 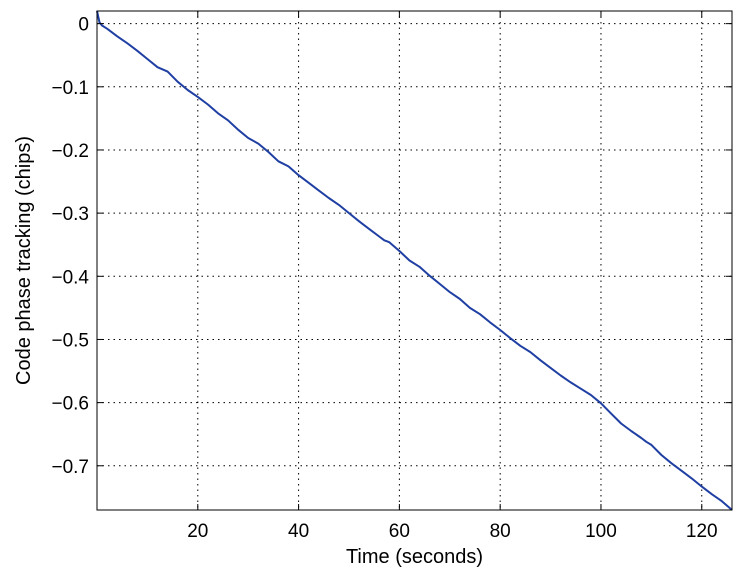 I want to click on x-tick-label: 40, so click(x=298, y=531).